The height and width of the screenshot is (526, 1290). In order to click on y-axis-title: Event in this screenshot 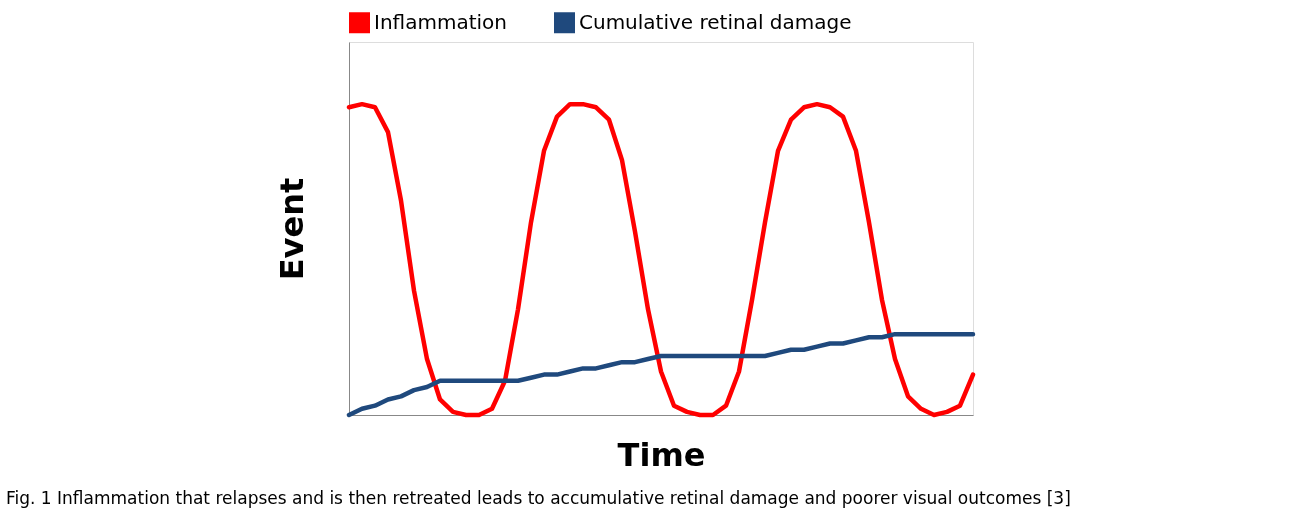, I will do `click(291, 229)`.